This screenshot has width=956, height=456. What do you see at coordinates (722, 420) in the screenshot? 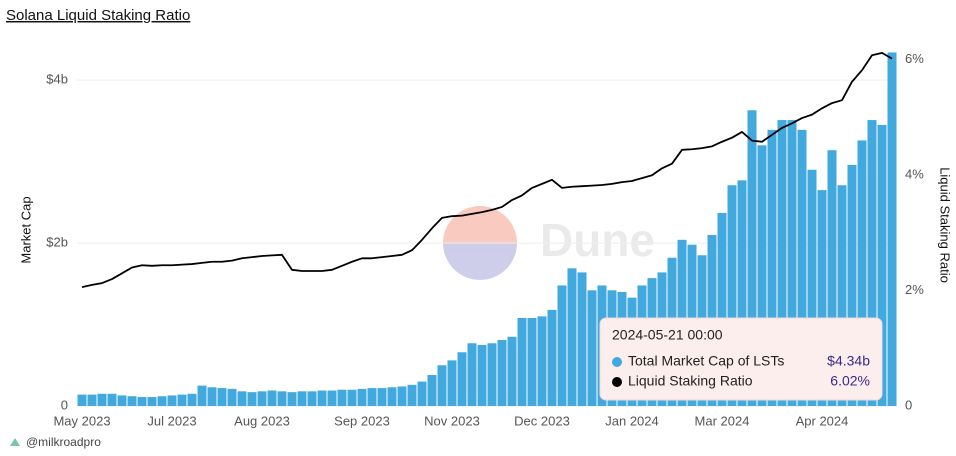
I see `x-tick-label: Mar 2024` at bounding box center [722, 420].